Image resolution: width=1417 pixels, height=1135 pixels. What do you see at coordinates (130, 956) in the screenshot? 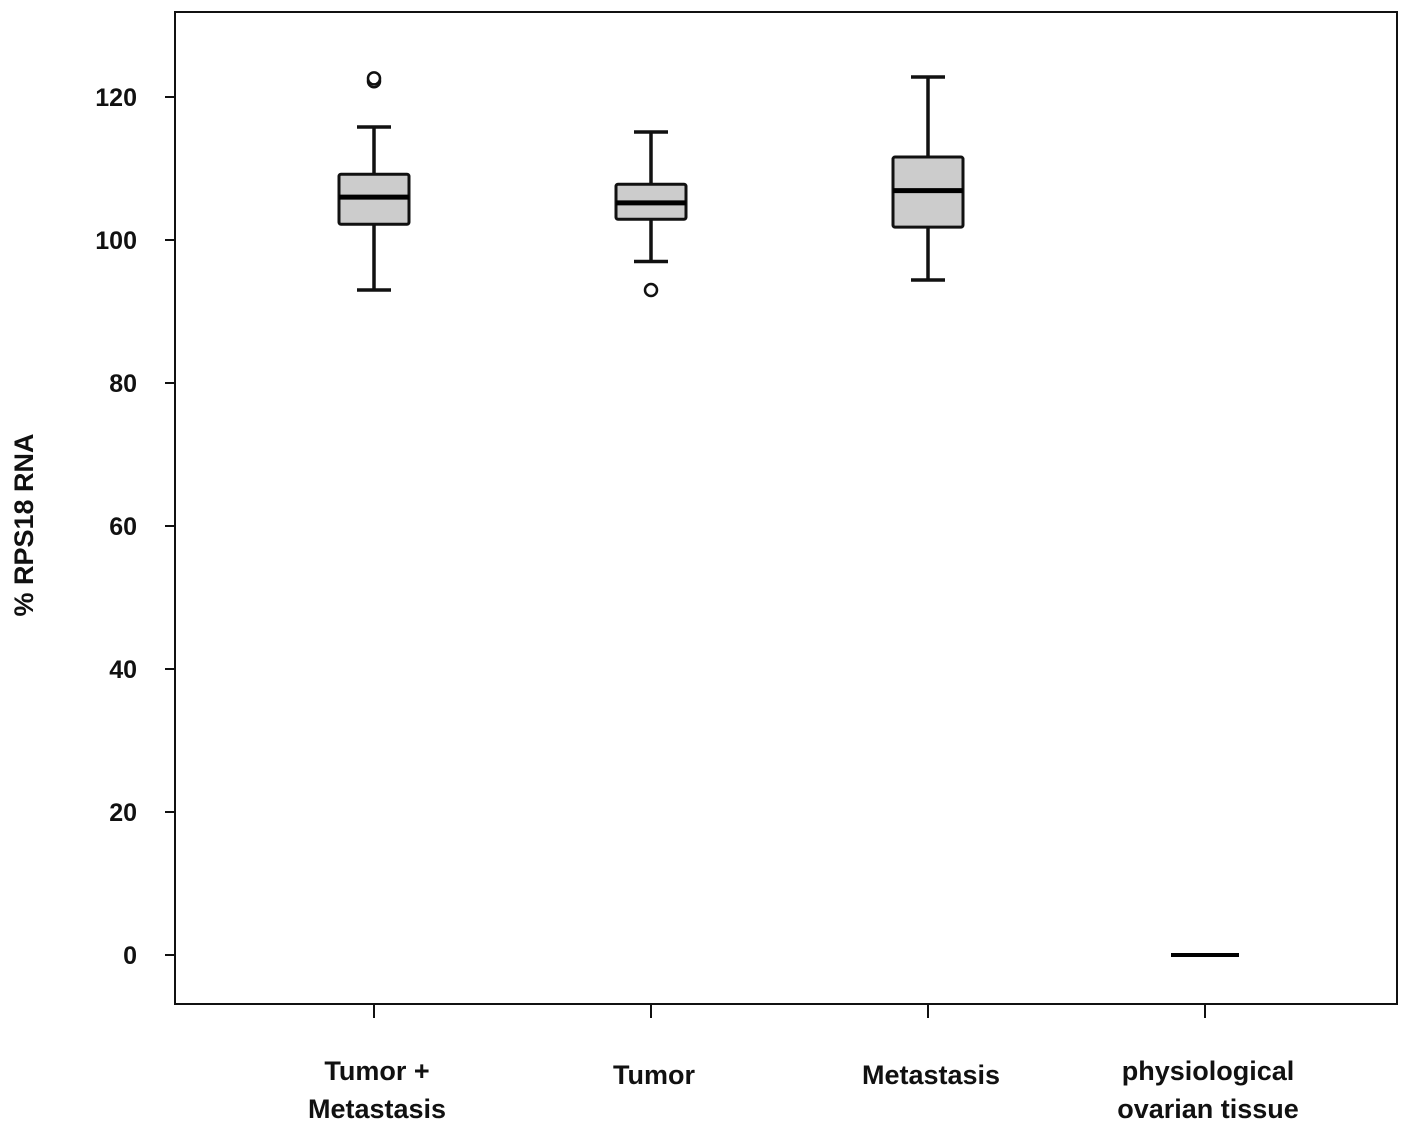
I see `y-tick-label: 0` at bounding box center [130, 956].